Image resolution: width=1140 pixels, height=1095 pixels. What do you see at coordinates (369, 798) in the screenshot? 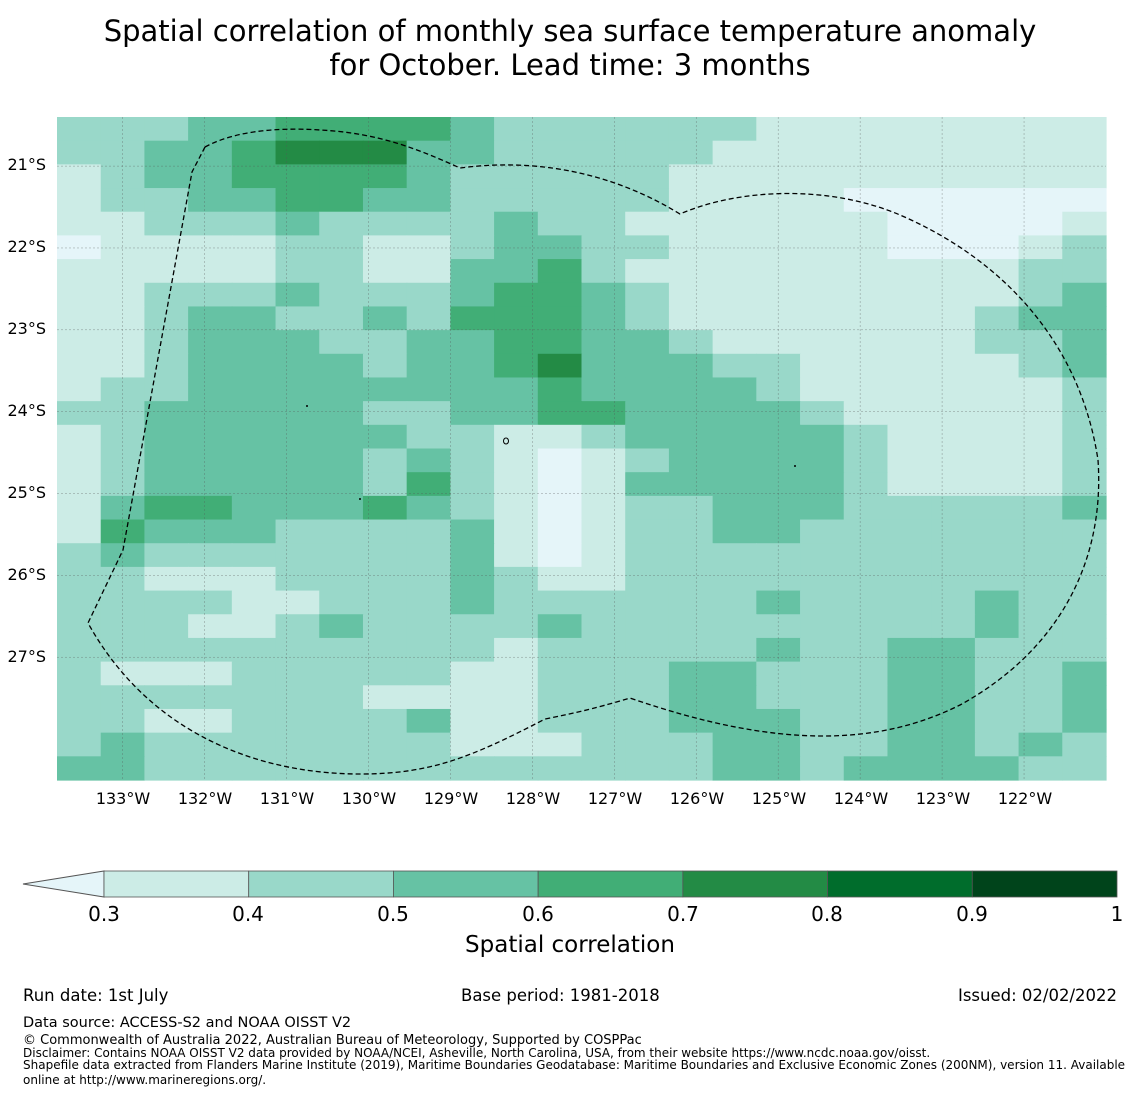
I see `lon-label-130w: 130°W` at bounding box center [369, 798].